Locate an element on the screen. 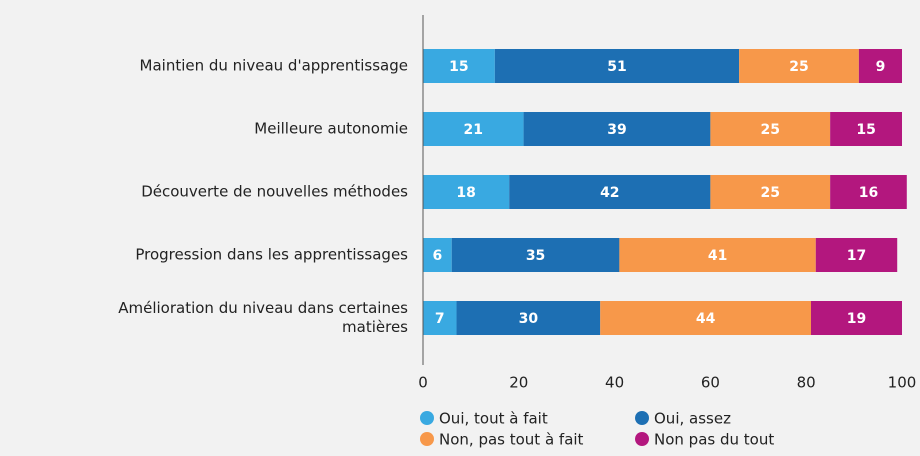  legend-label: Non, pas tout à fait is located at coordinates (511, 440).